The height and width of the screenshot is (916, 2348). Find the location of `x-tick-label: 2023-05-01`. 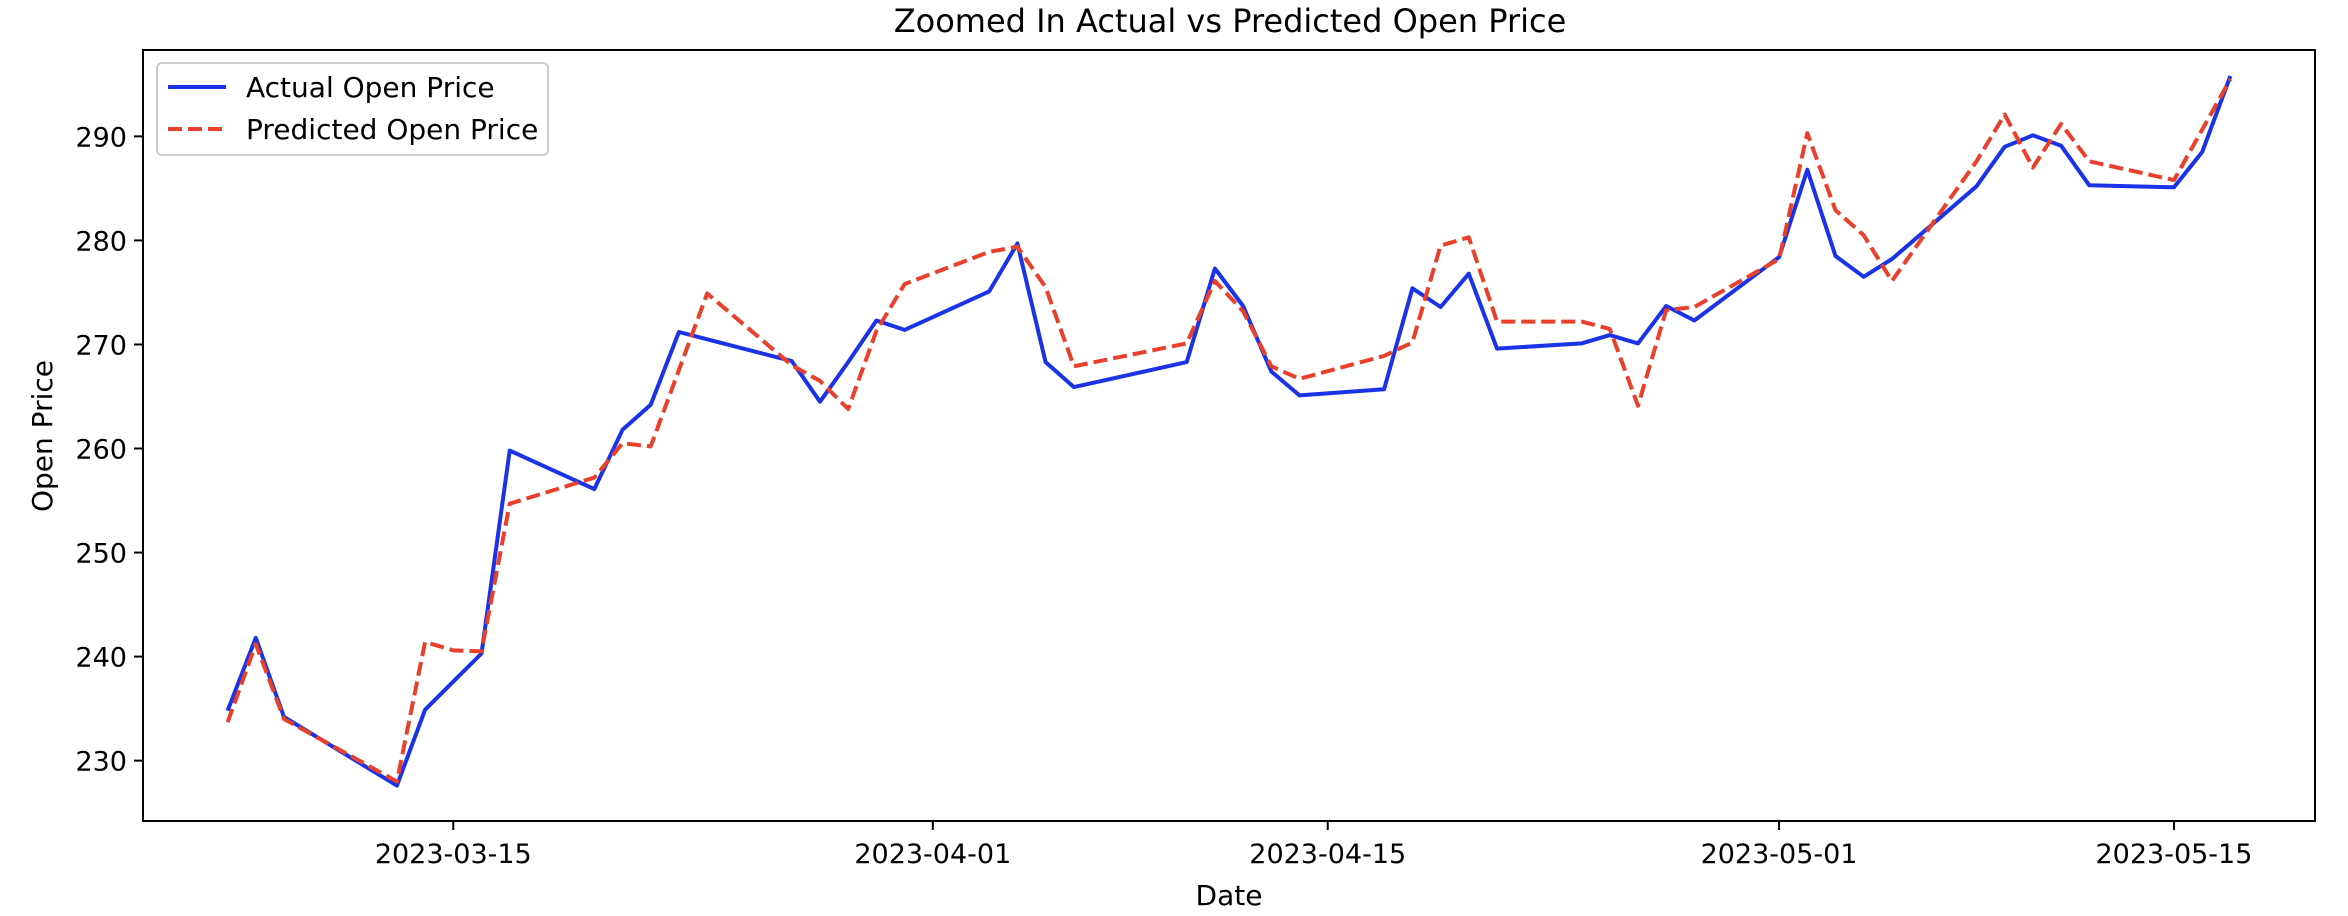

x-tick-label: 2023-05-01 is located at coordinates (1779, 854).